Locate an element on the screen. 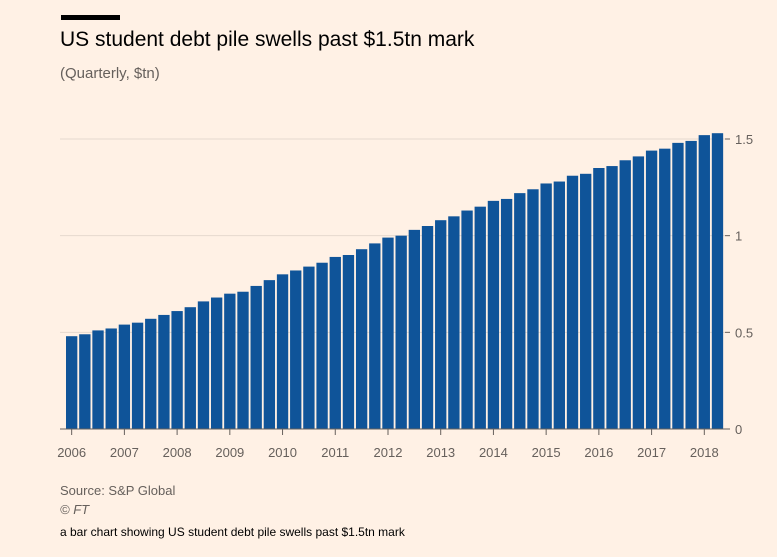 This screenshot has height=557, width=777. x-tick-label: 2008 is located at coordinates (177, 452).